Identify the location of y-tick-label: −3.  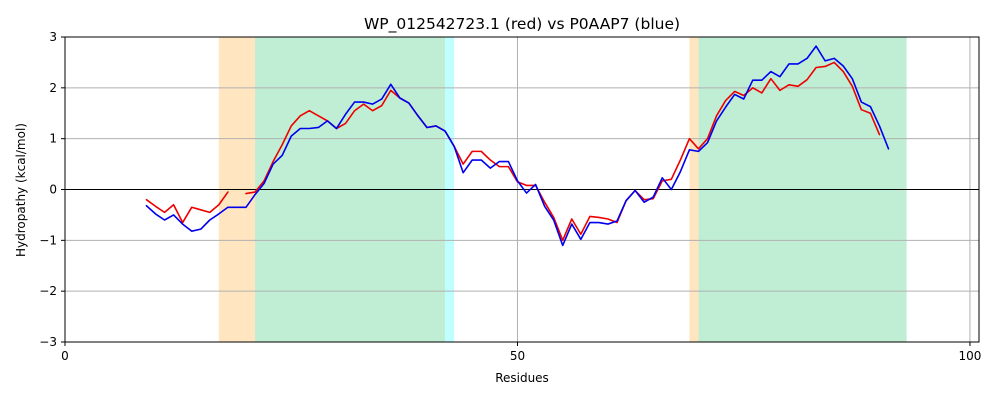
(48, 342).